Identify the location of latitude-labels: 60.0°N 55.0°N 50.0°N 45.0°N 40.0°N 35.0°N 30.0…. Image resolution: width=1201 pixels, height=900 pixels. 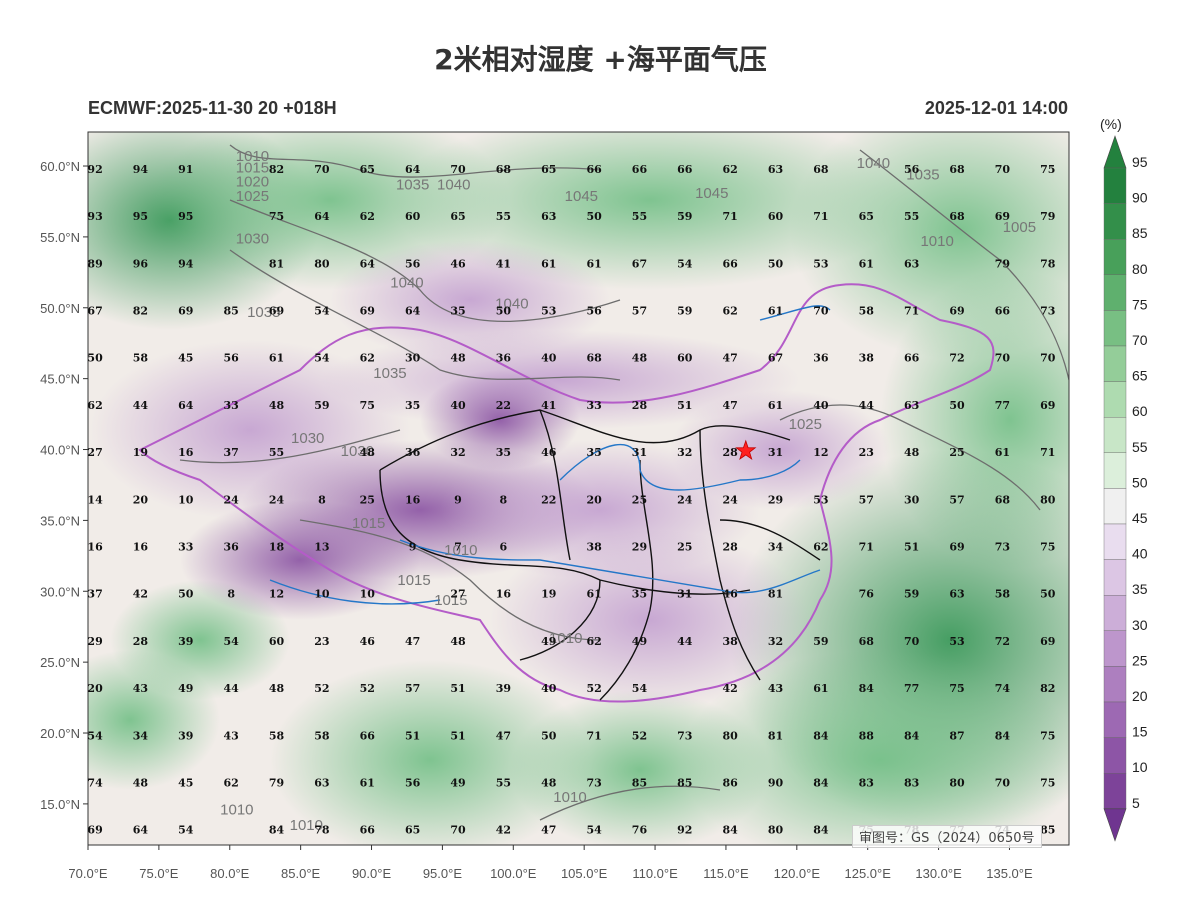
(60, 485).